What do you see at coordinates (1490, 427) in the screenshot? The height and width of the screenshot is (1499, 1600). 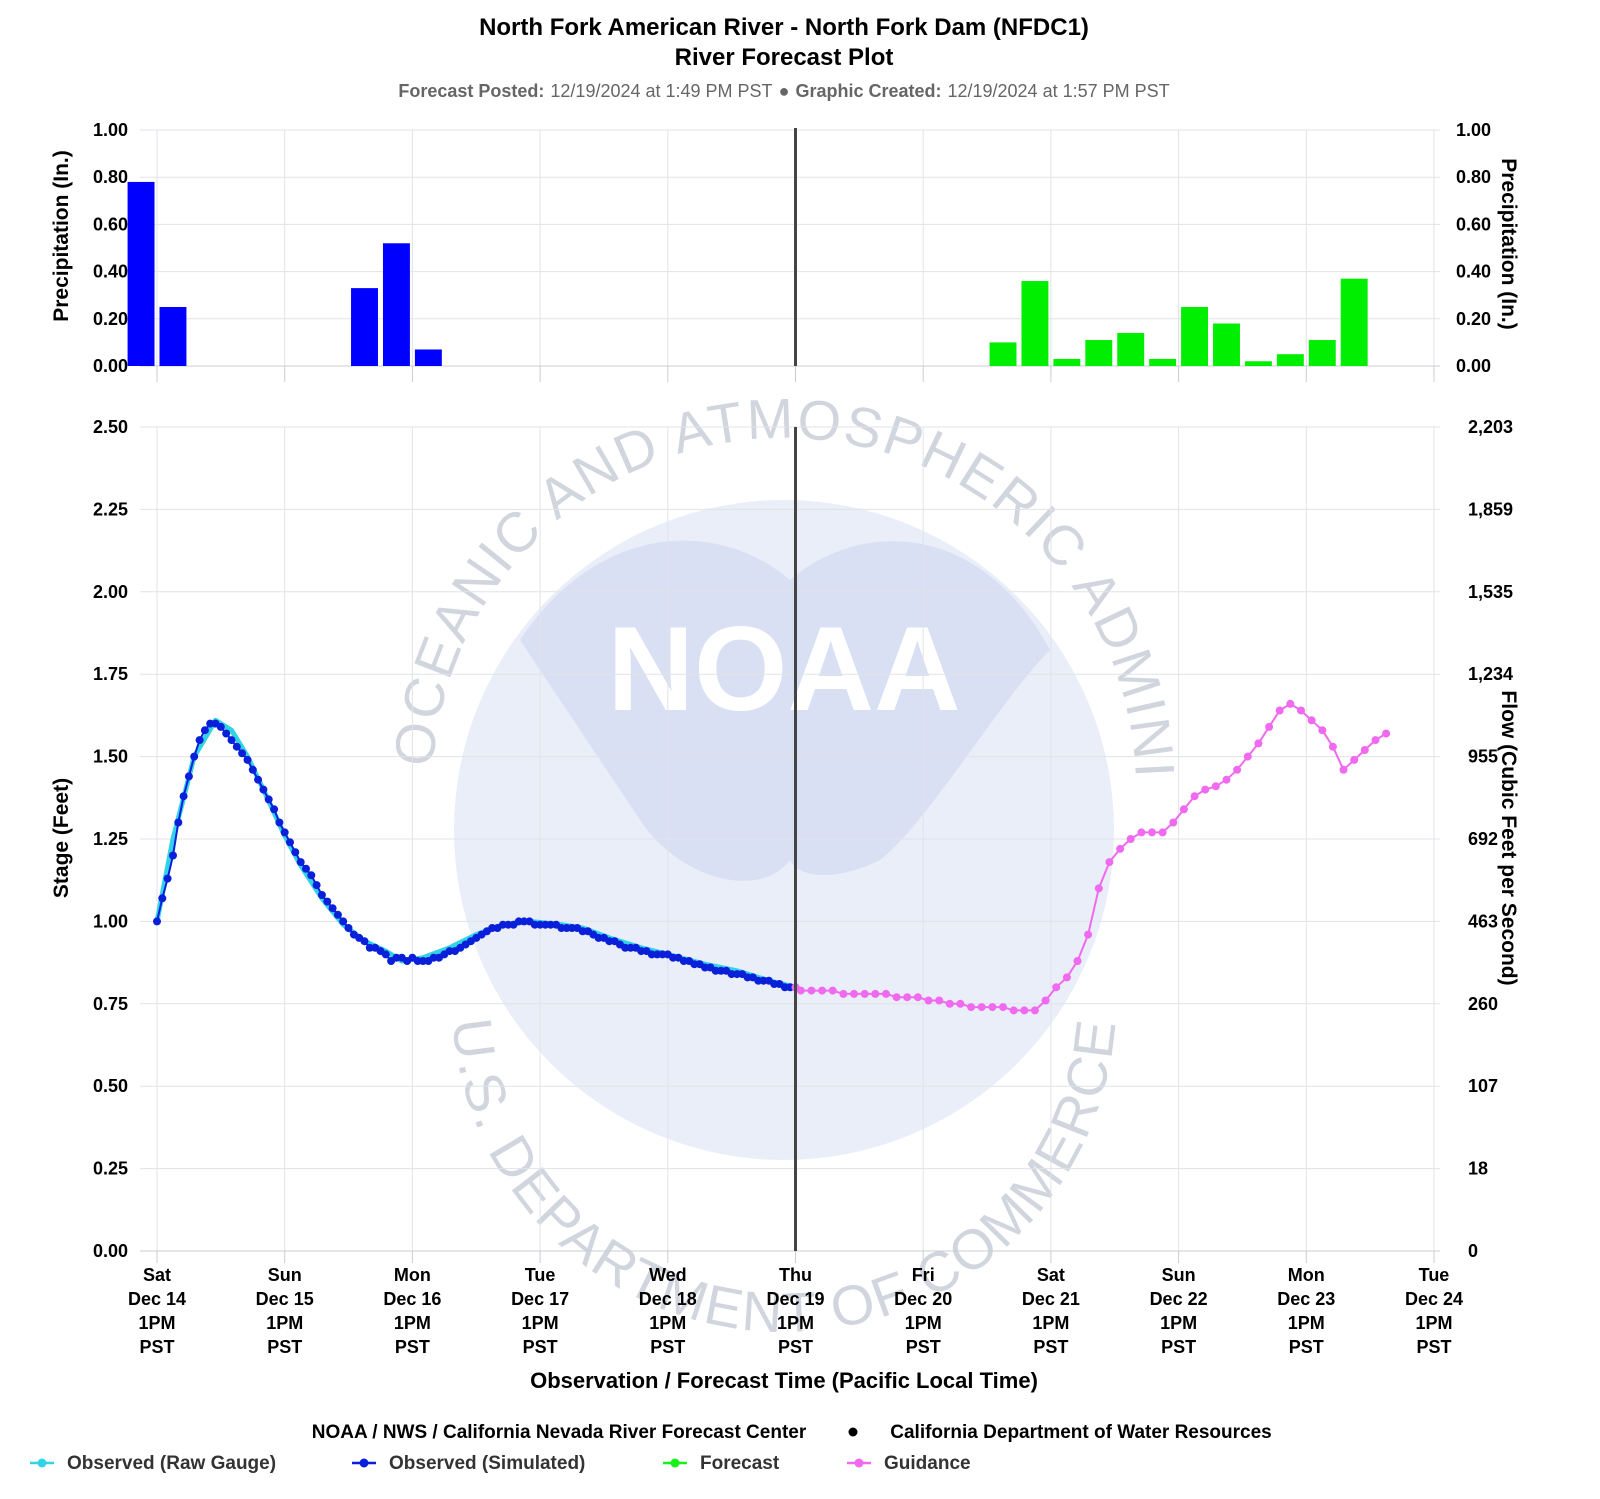 I see `flow-ytick-label-right: 2,203` at bounding box center [1490, 427].